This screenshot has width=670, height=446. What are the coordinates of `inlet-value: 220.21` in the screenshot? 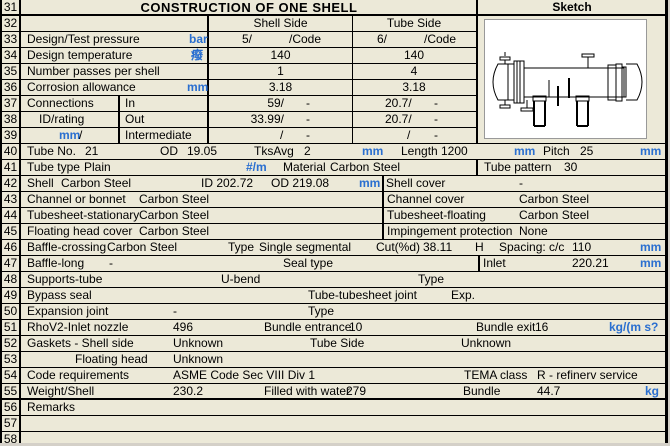 It's located at (590, 263).